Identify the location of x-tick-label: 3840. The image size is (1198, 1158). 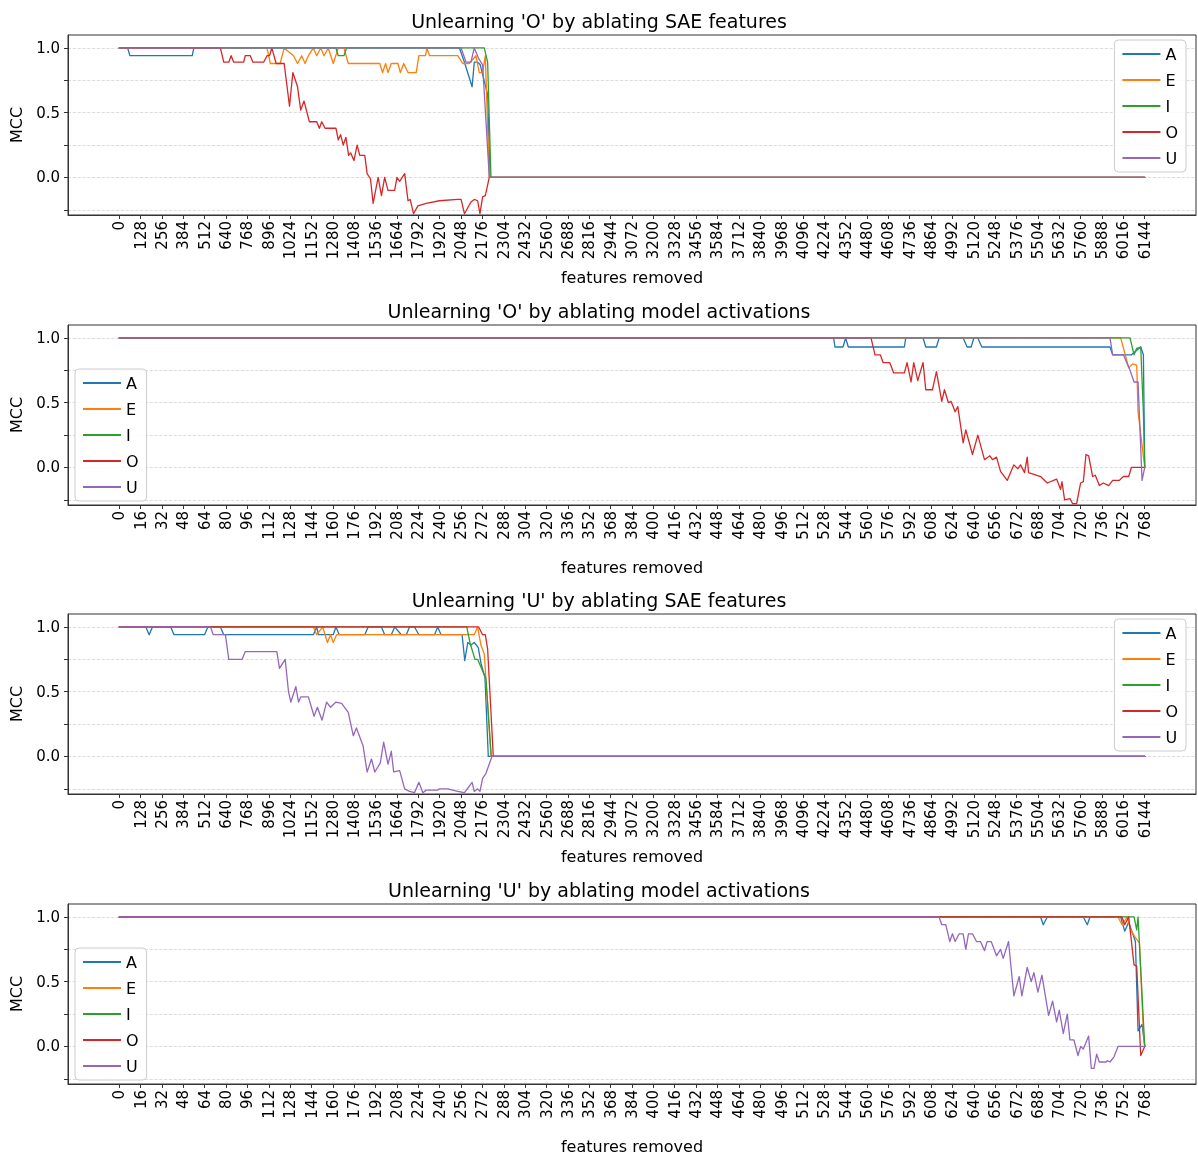
(760, 240).